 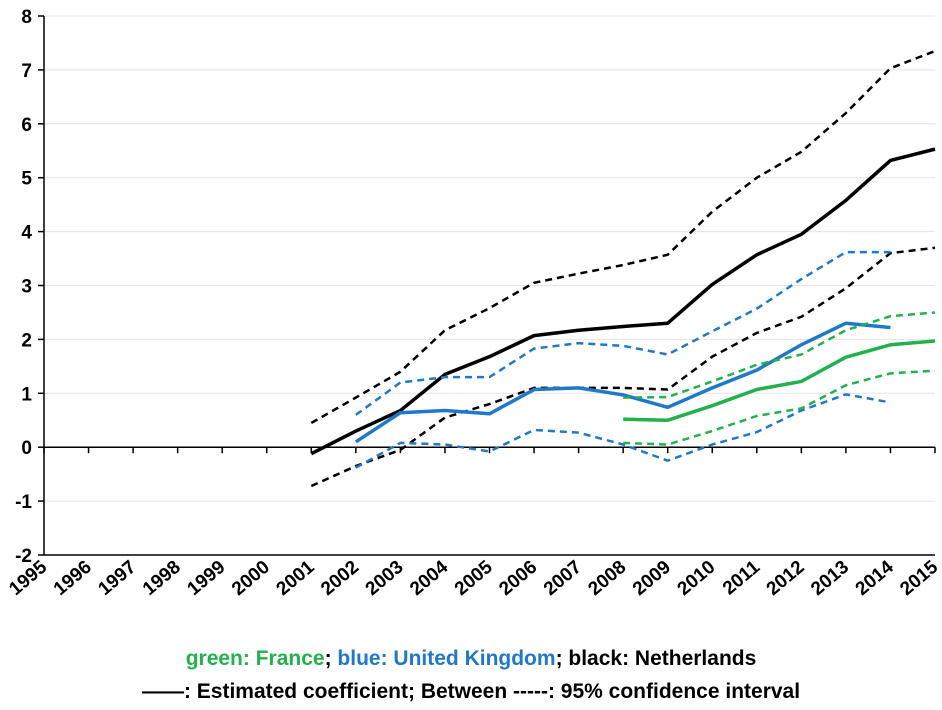 I want to click on x-tick-label: 2007, so click(x=563, y=578).